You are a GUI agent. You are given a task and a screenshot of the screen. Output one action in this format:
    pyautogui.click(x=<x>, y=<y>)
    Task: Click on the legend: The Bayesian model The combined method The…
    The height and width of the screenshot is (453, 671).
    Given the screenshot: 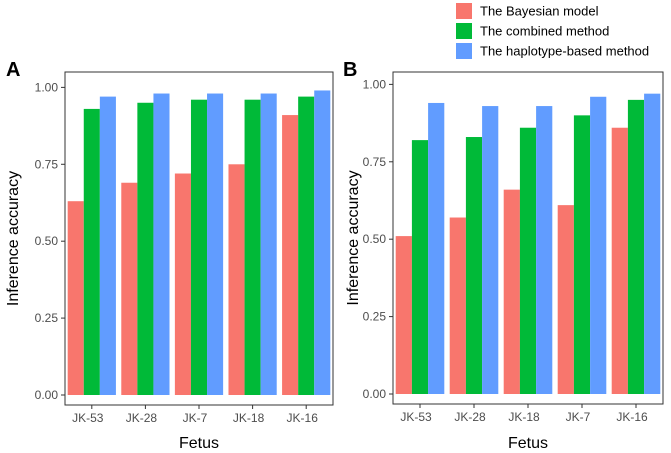 What is the action you would take?
    pyautogui.click(x=552, y=31)
    